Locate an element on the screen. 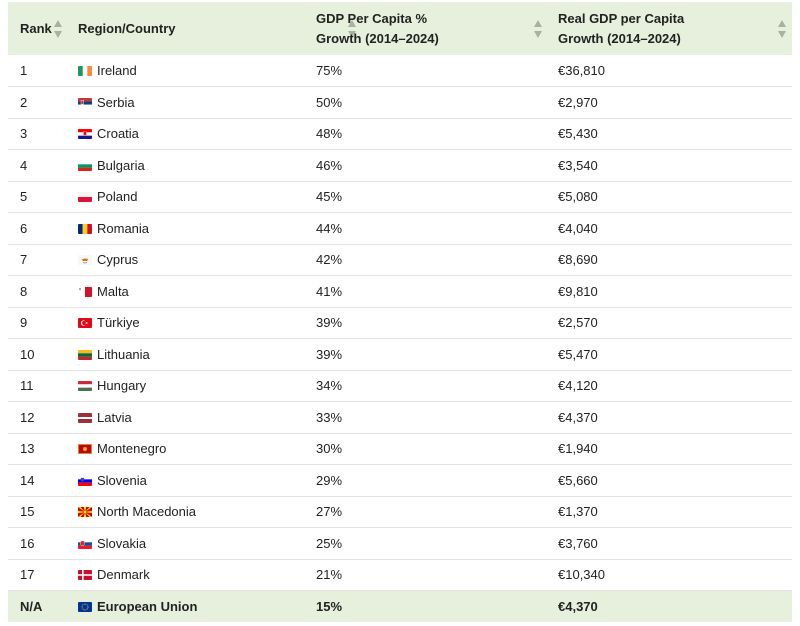 The image size is (800, 626). rank-column-header: Rank is located at coordinates (37, 28).